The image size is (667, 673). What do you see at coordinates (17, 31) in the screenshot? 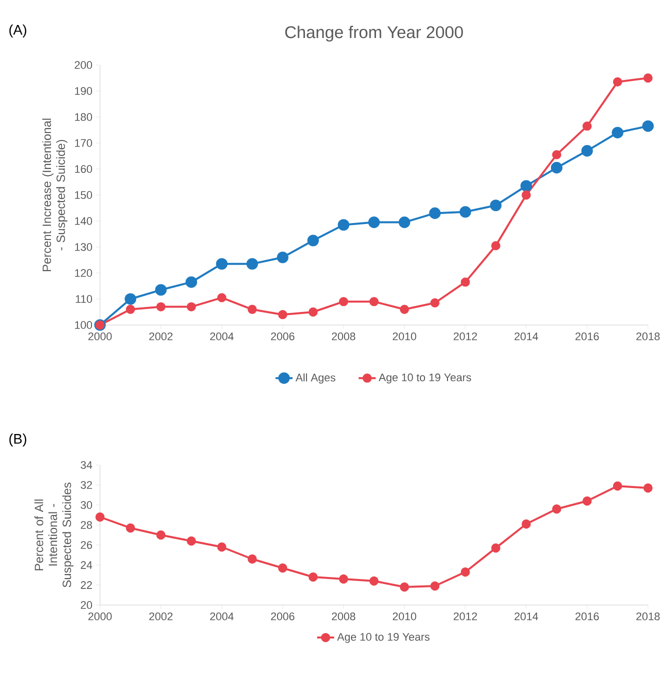
I see `text: (A)` at bounding box center [17, 31].